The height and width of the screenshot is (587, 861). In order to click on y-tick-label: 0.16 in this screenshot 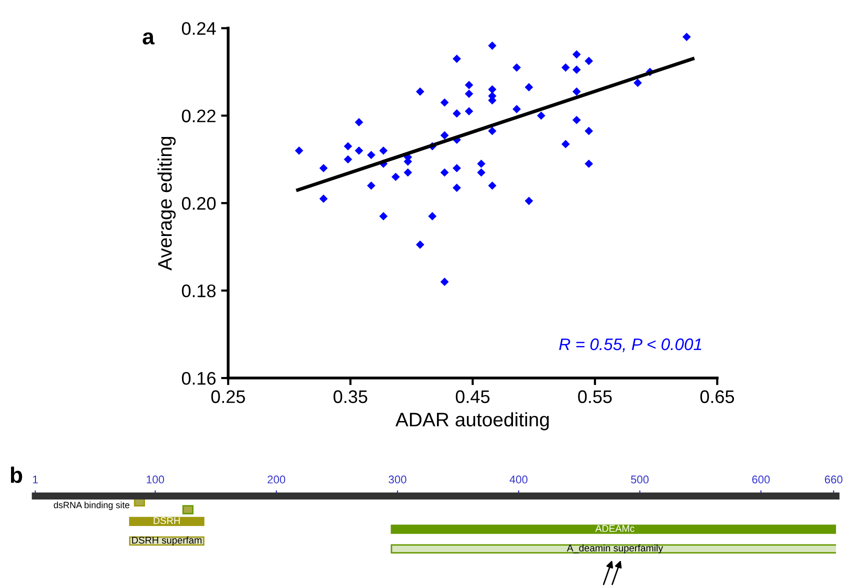, I will do `click(199, 378)`.